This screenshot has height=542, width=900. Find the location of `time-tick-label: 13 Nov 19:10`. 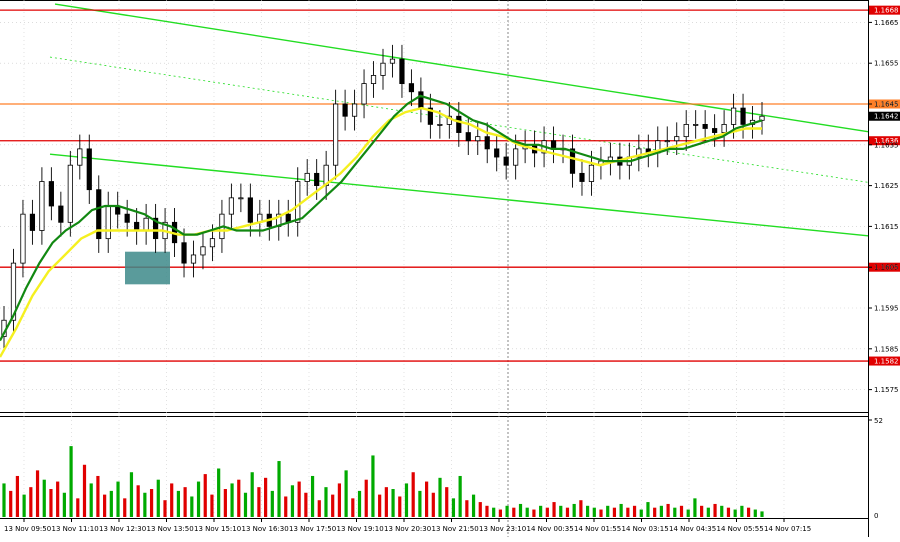

time-tick-label: 13 Nov 19:10 is located at coordinates (360, 529).